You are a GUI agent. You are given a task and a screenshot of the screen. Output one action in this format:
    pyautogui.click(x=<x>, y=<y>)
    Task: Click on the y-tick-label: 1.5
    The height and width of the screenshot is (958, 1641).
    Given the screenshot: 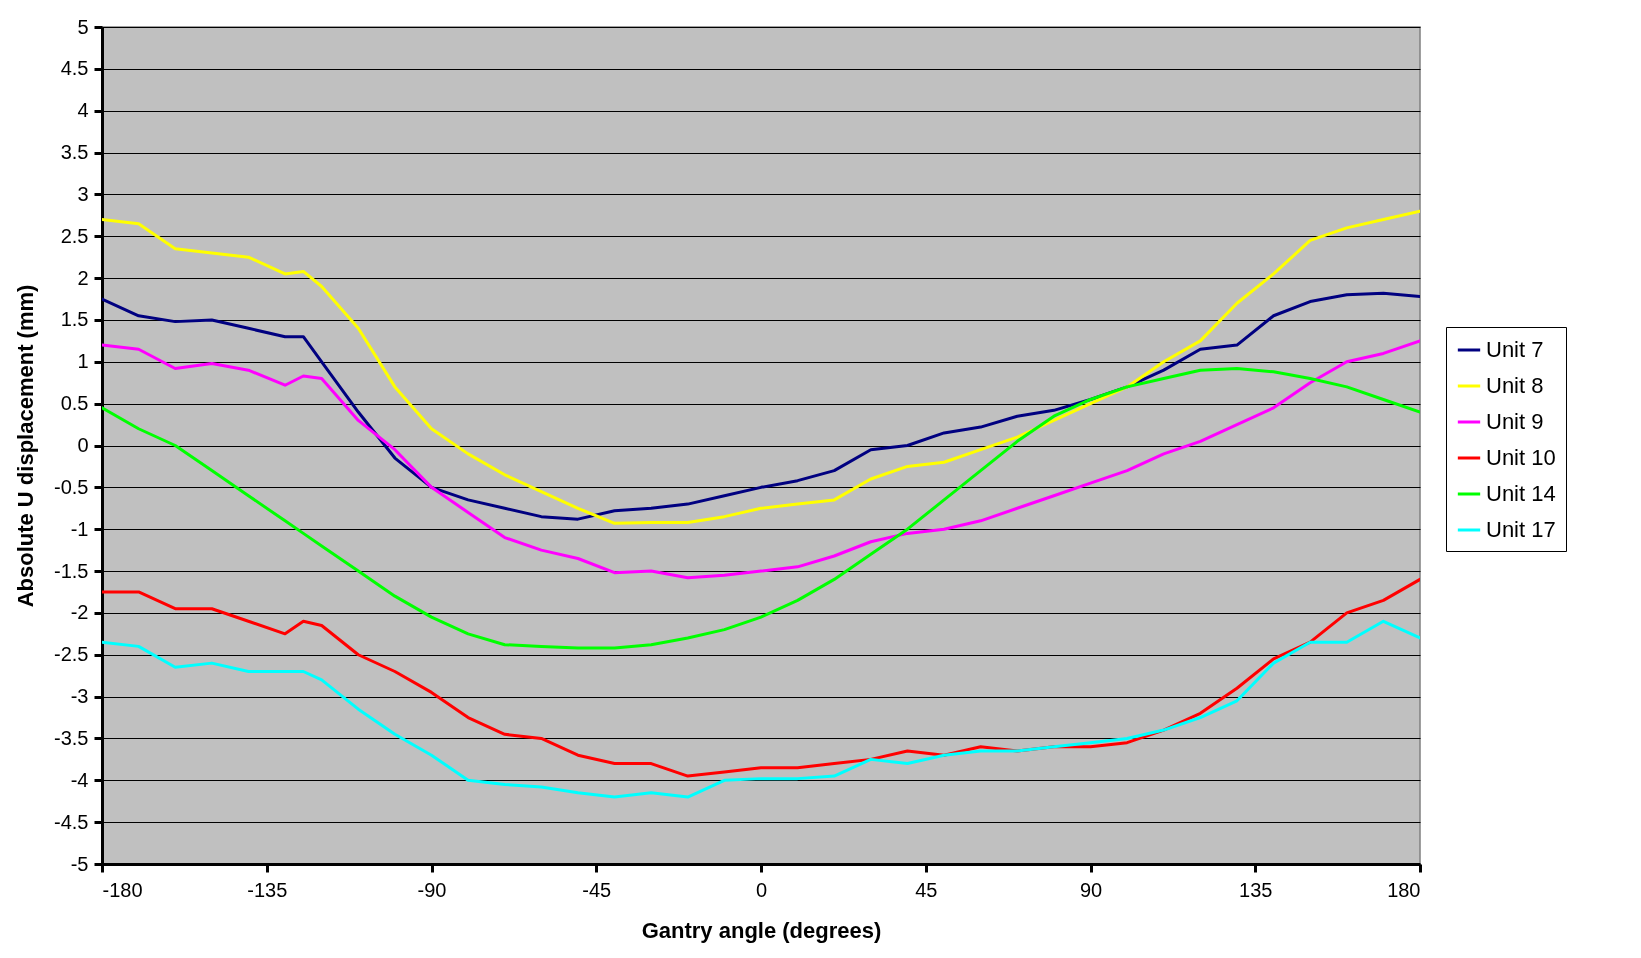 What is the action you would take?
    pyautogui.click(x=74, y=319)
    